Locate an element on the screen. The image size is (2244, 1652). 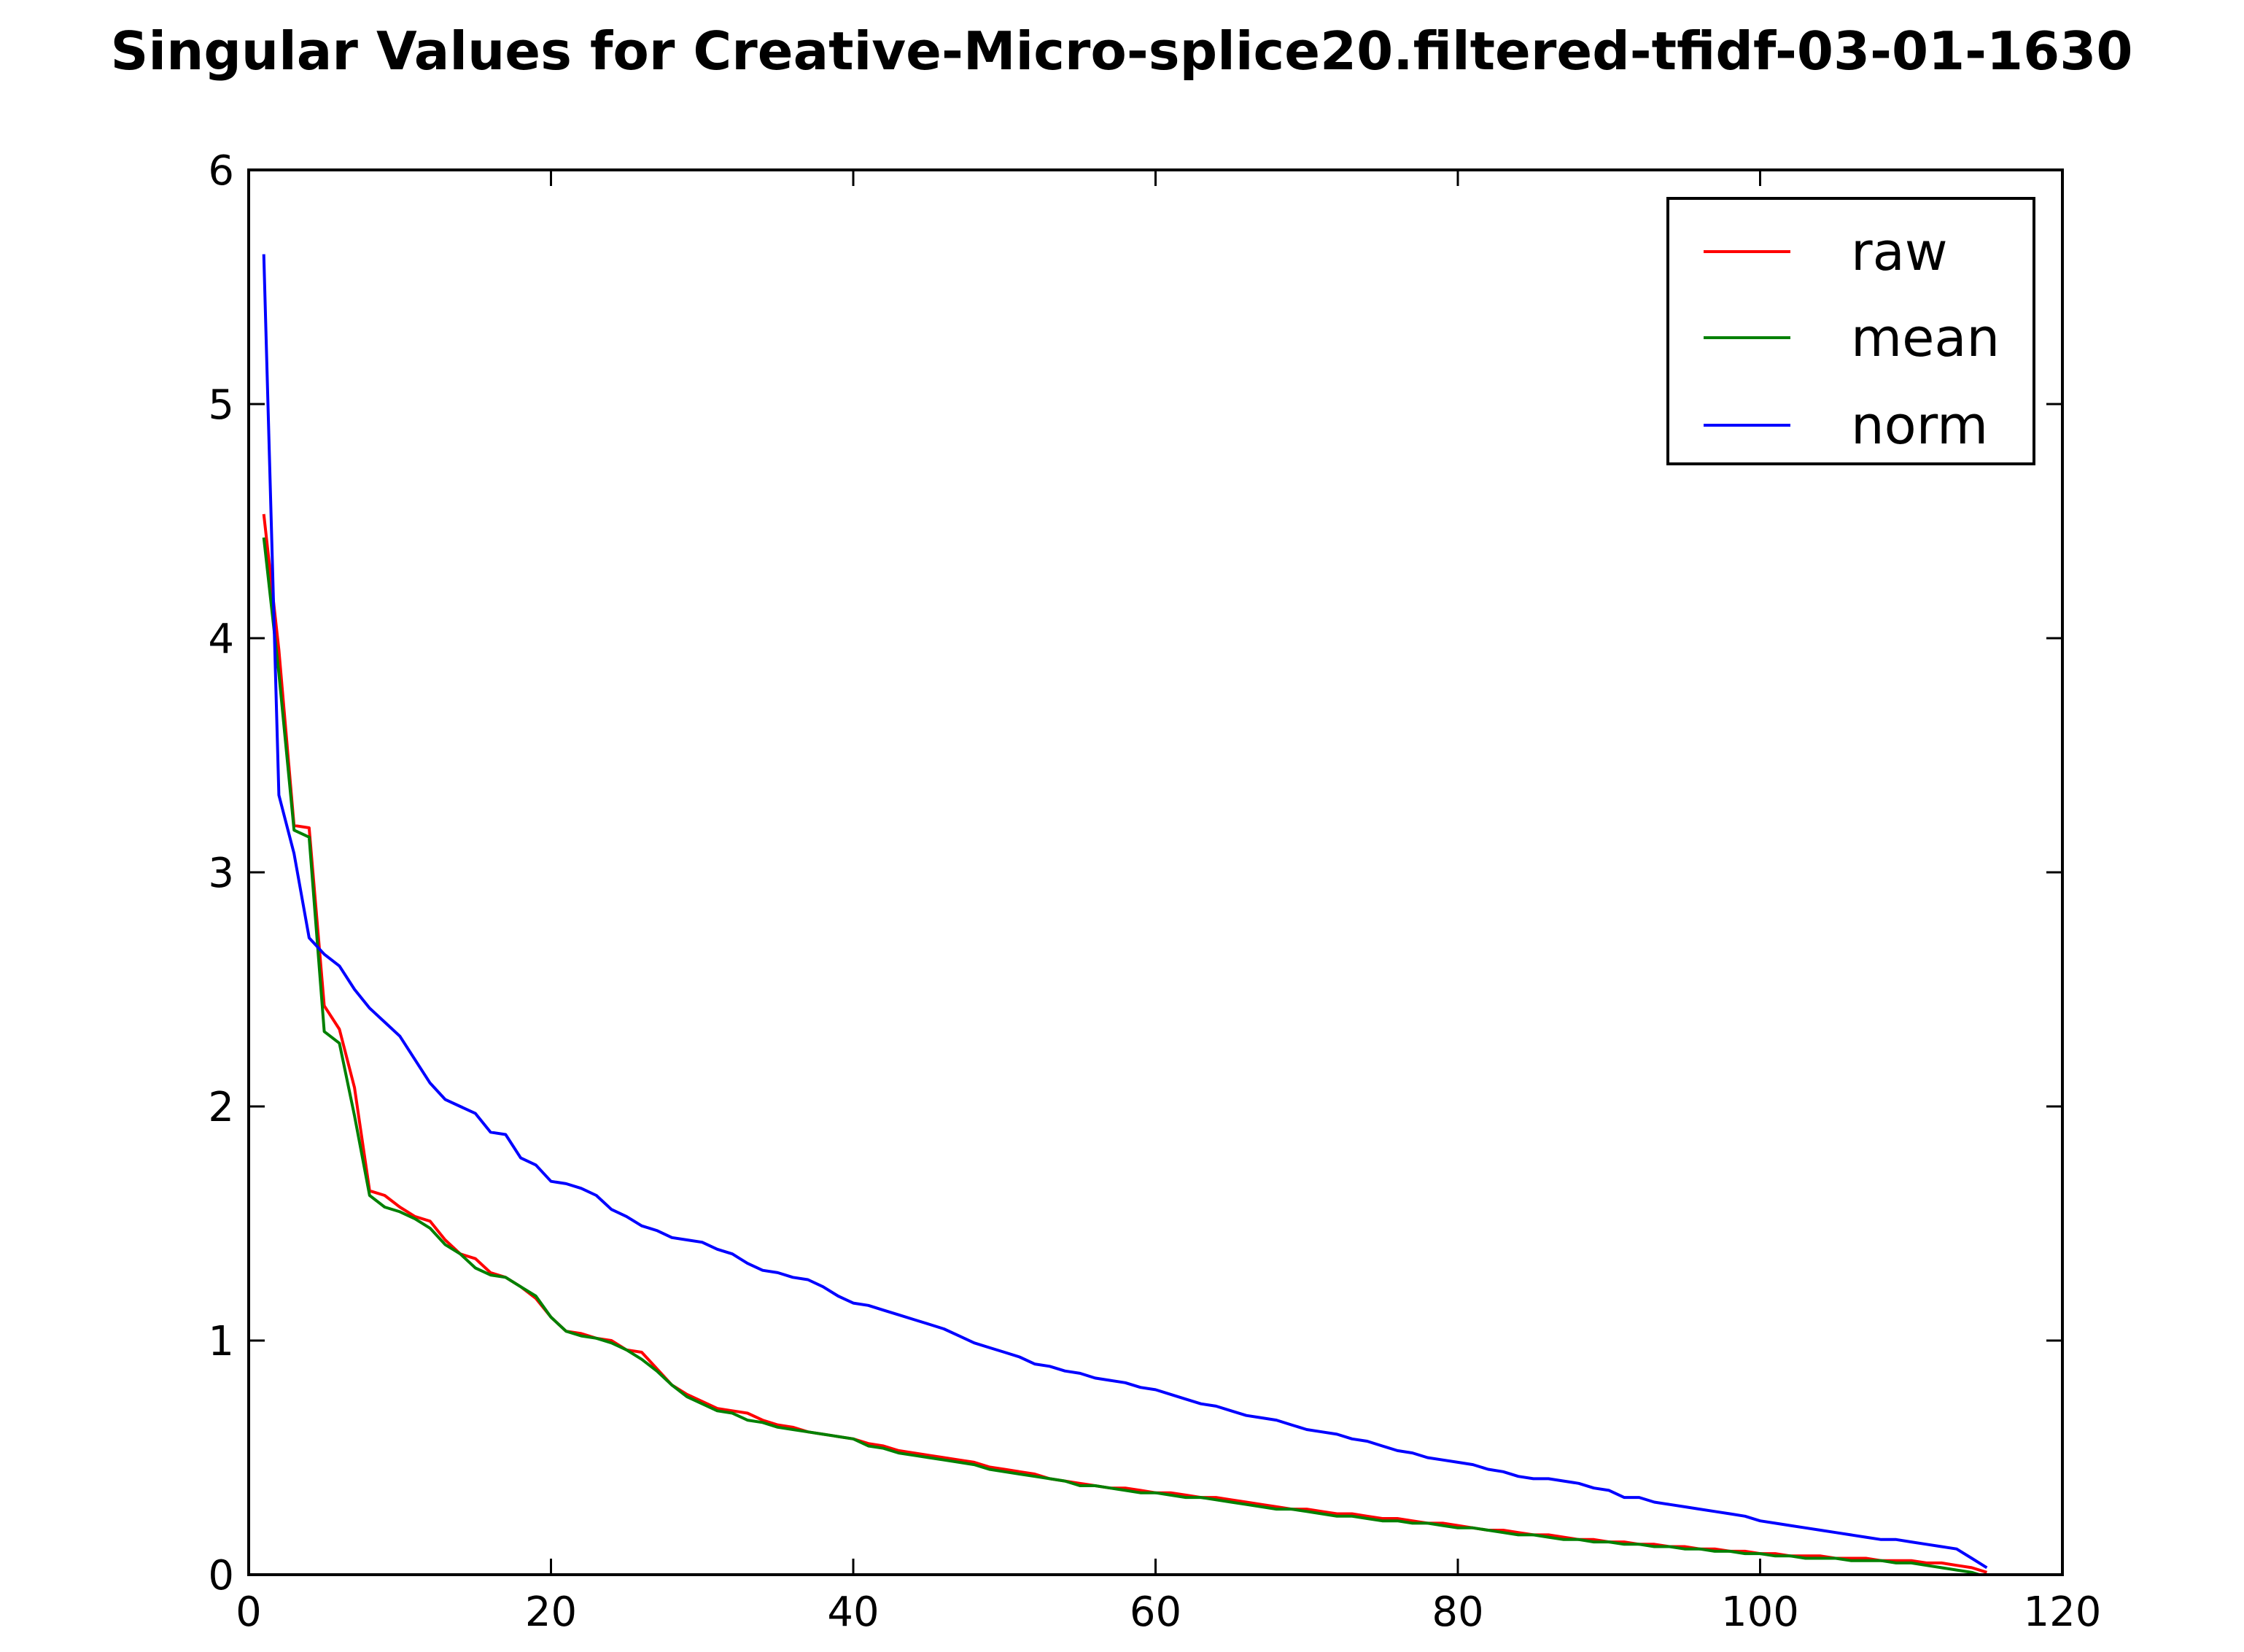
legend-label-mean: mean is located at coordinates (1925, 337).